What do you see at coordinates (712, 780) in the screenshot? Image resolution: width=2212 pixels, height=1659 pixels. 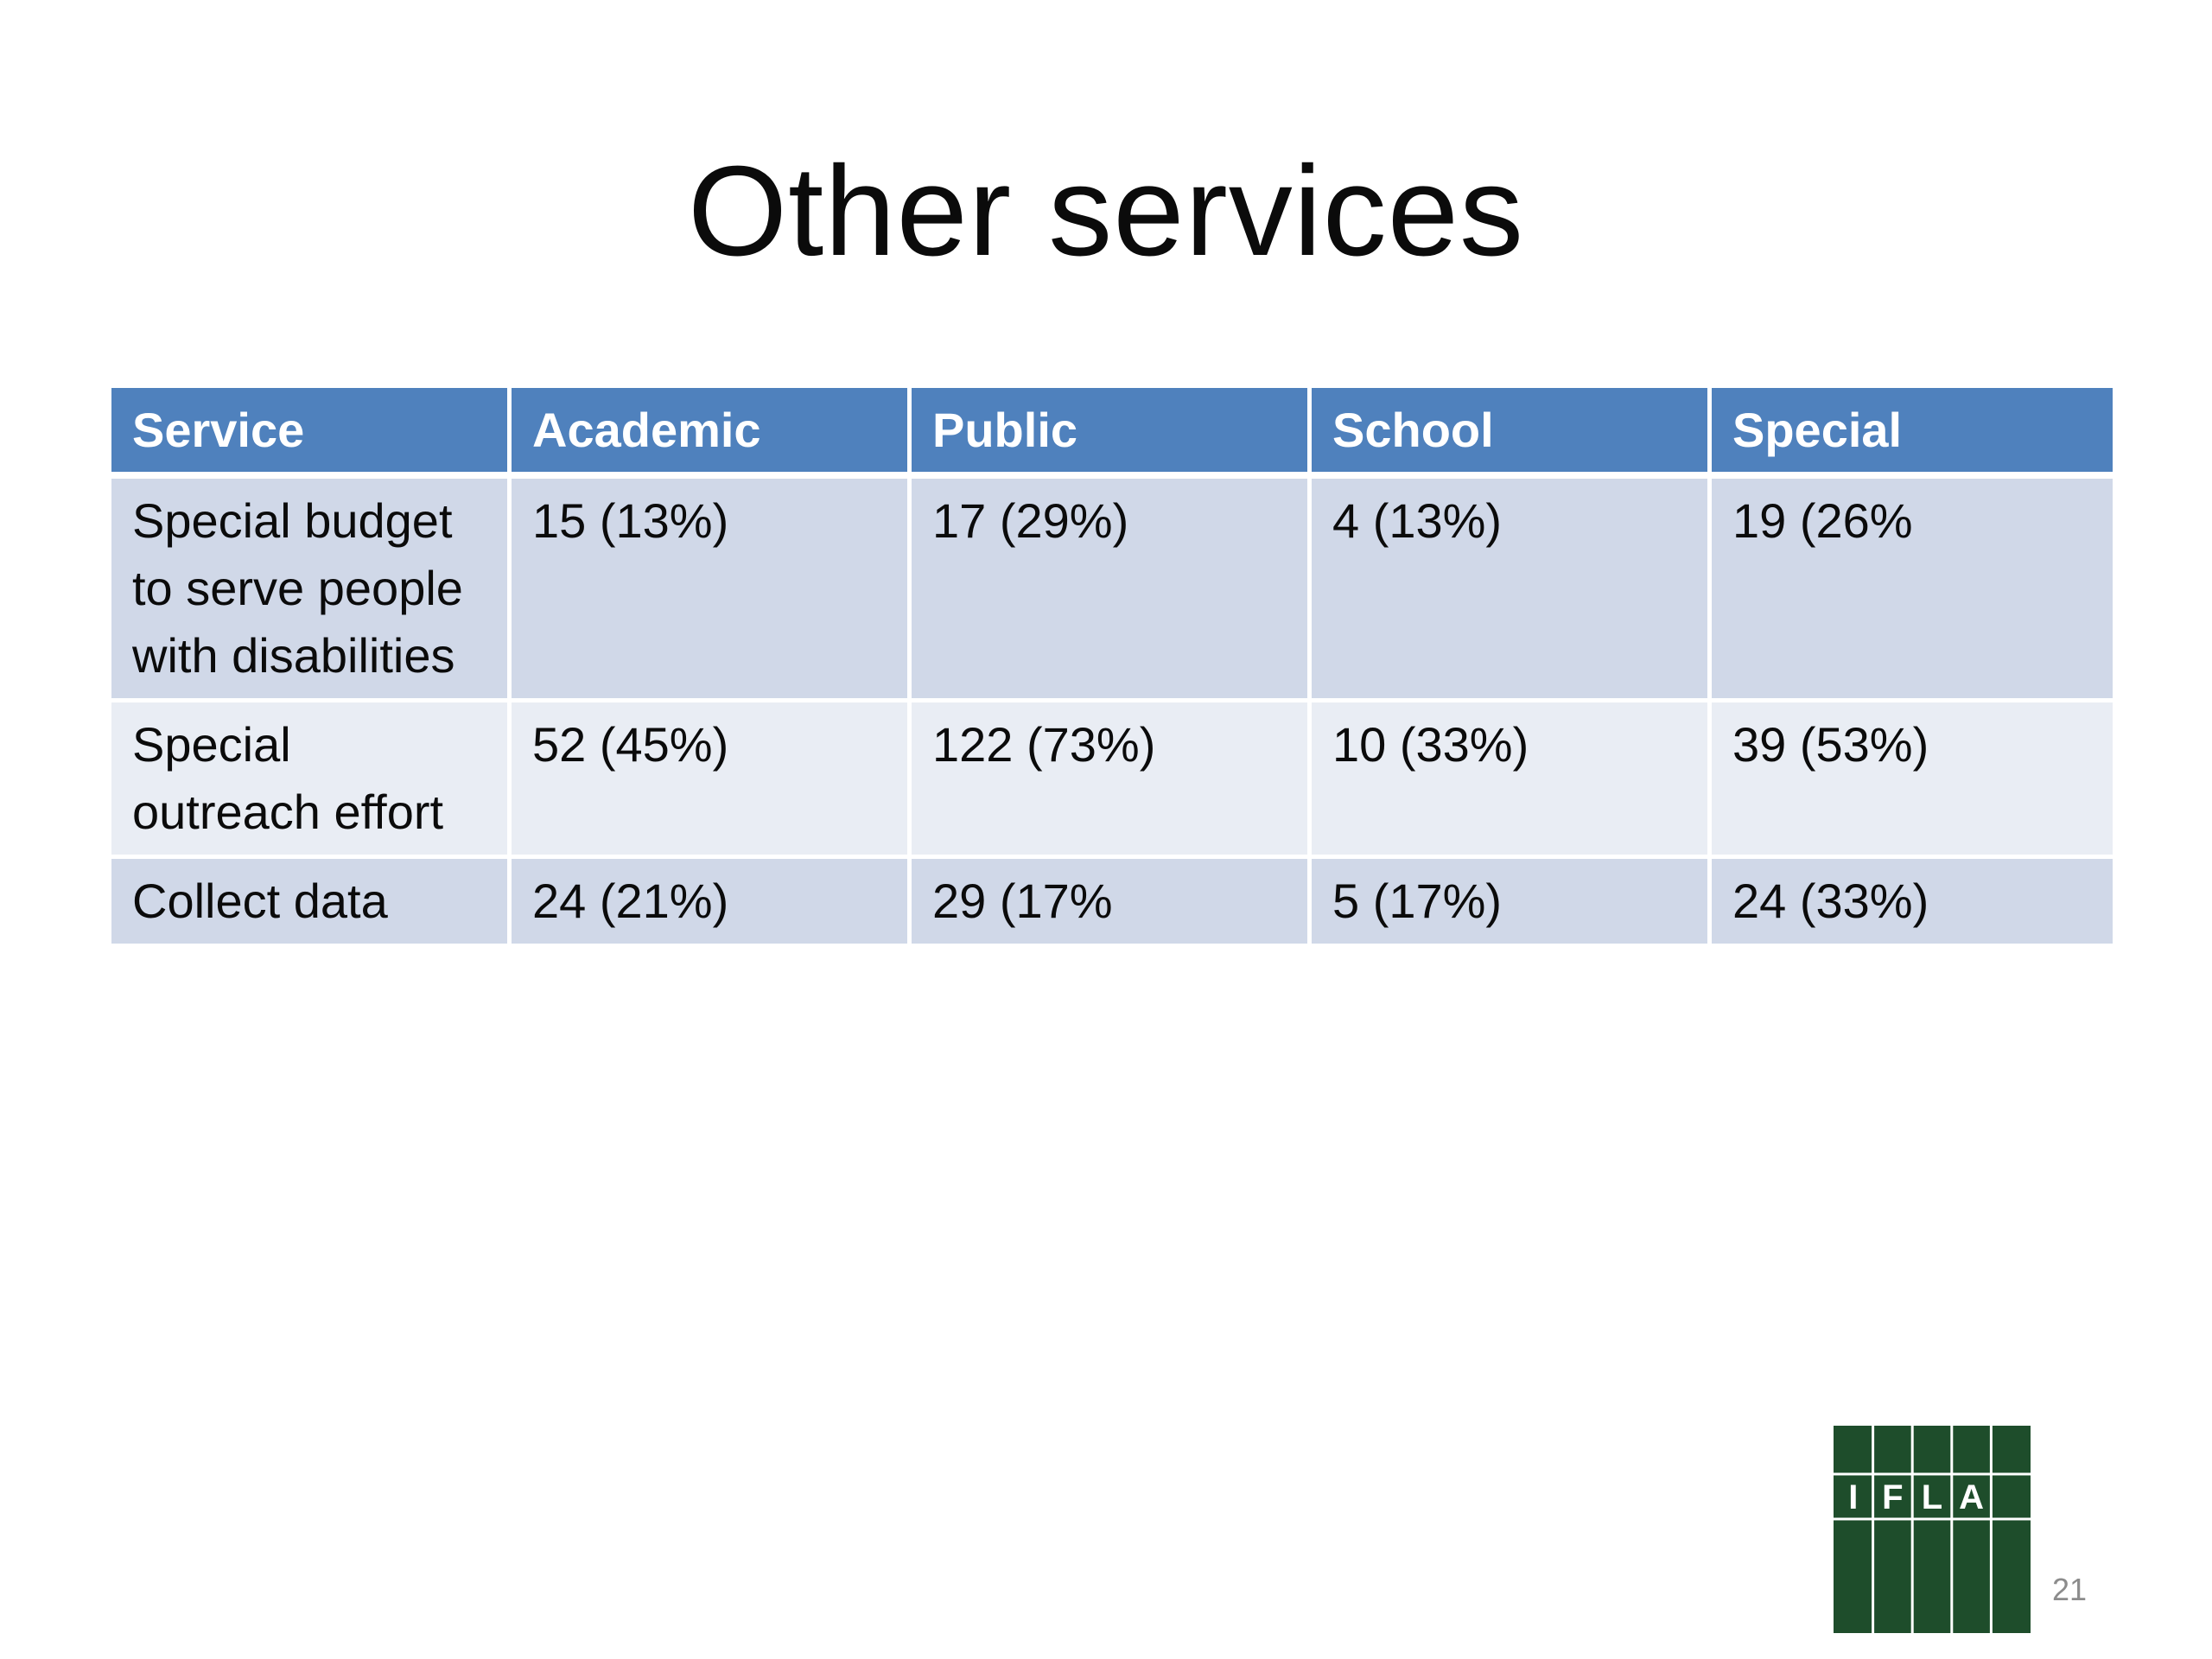 I see `academic-cell: 52 (45%)` at bounding box center [712, 780].